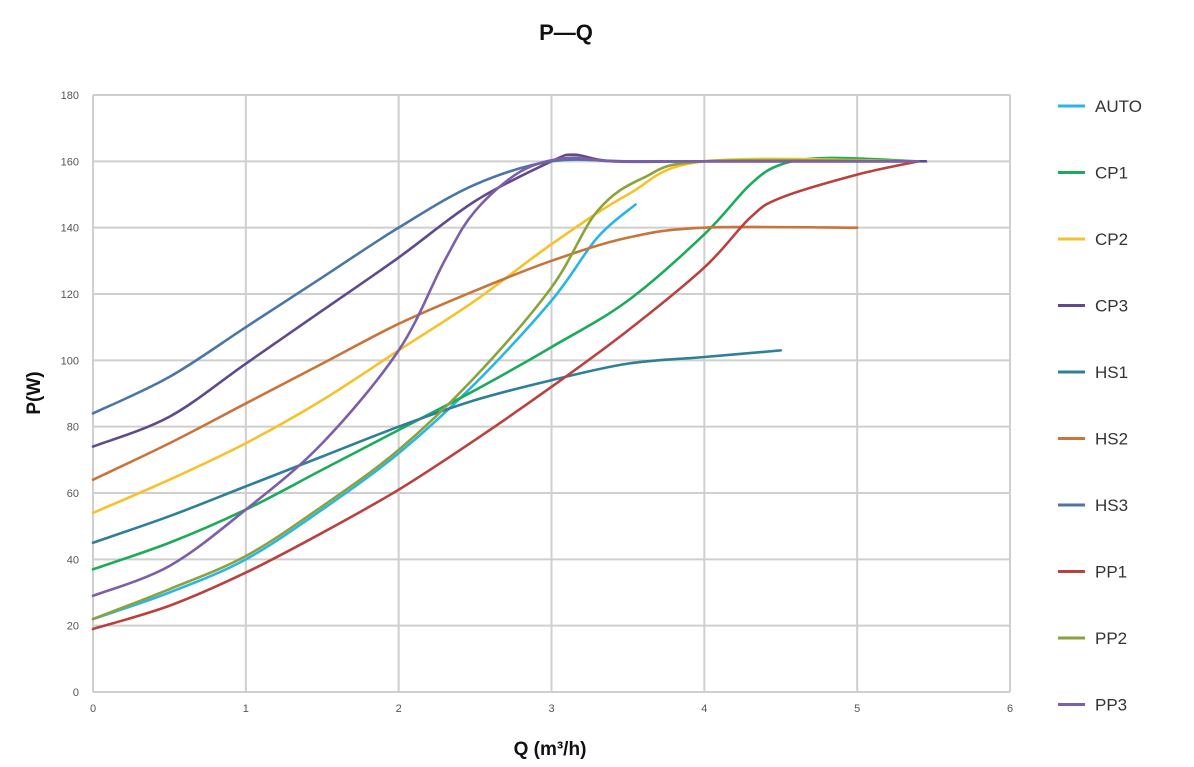 The width and height of the screenshot is (1194, 767). Describe the element at coordinates (73, 494) in the screenshot. I see `y-tick-label: 60` at that location.